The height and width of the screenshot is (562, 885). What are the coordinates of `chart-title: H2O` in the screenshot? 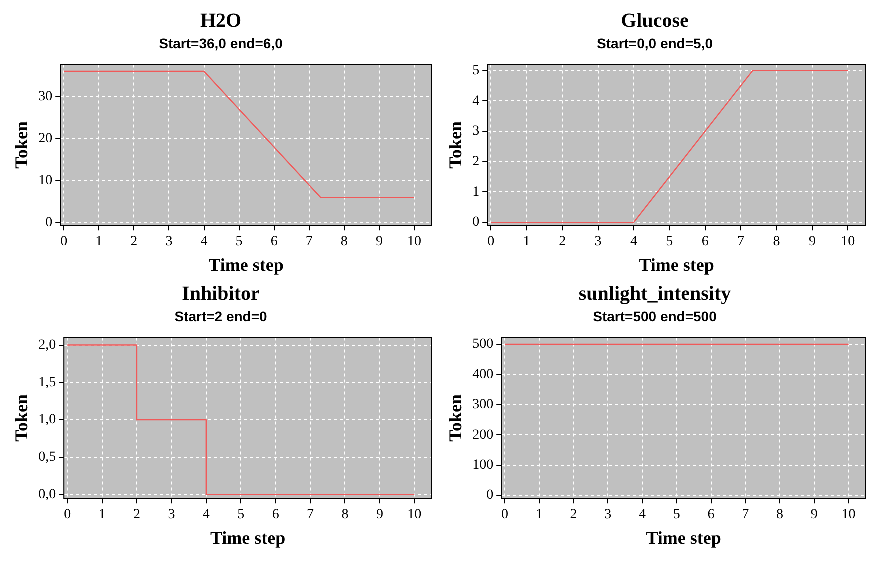 It's located at (221, 21).